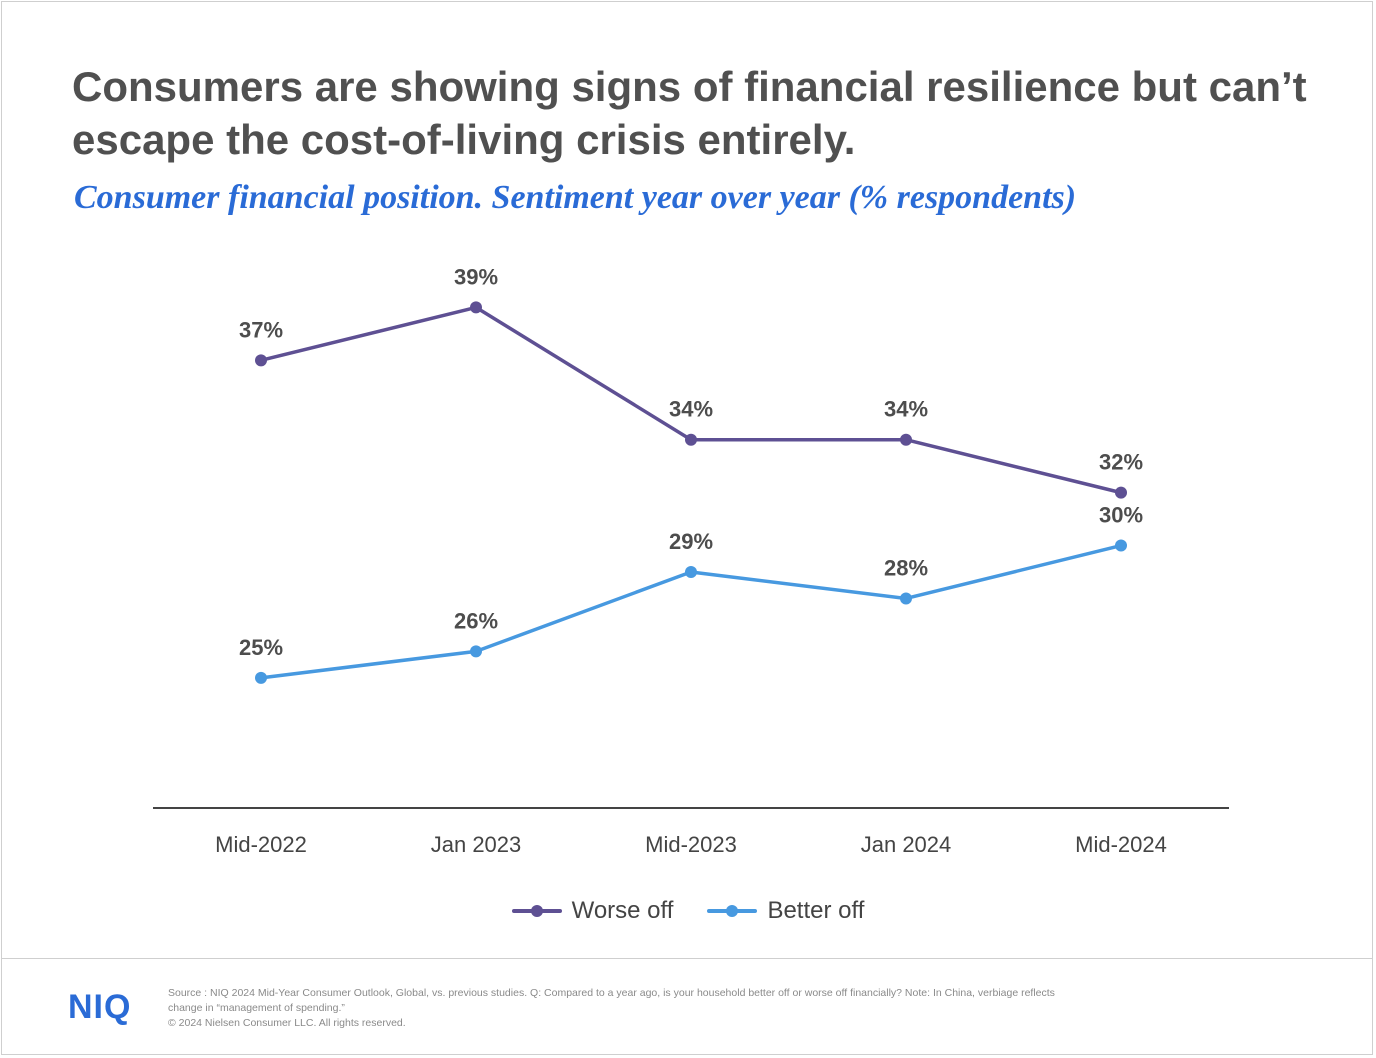 The height and width of the screenshot is (1058, 1376). I want to click on x-tick-label: Jan 2024, so click(906, 844).